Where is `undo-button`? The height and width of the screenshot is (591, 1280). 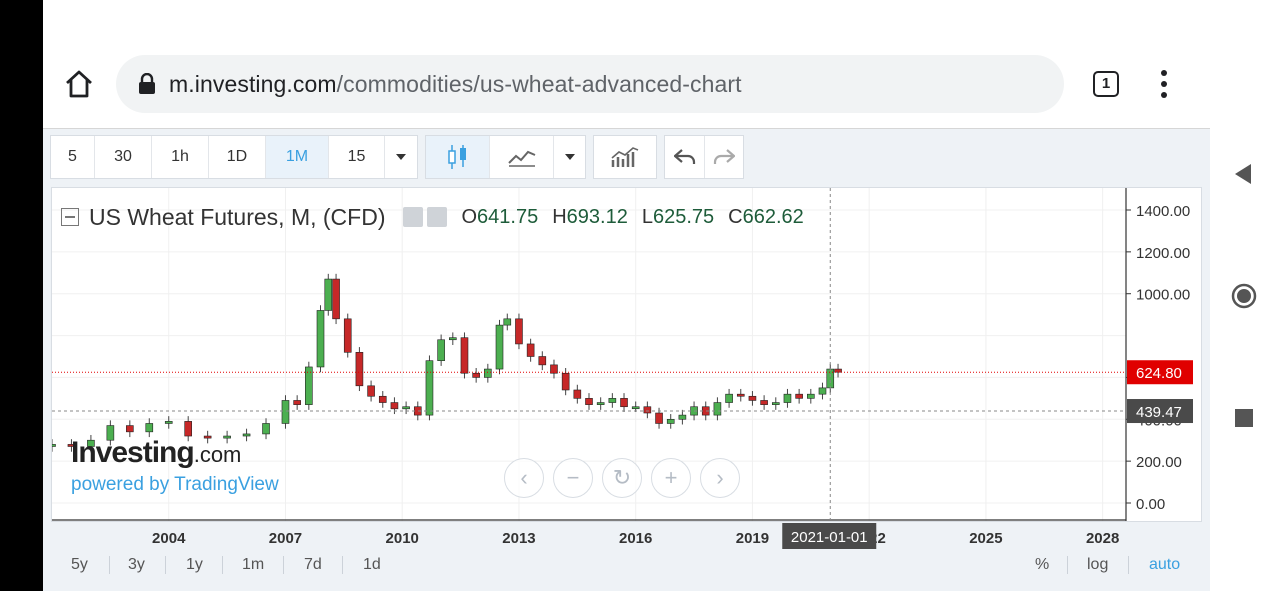 undo-button is located at coordinates (685, 157).